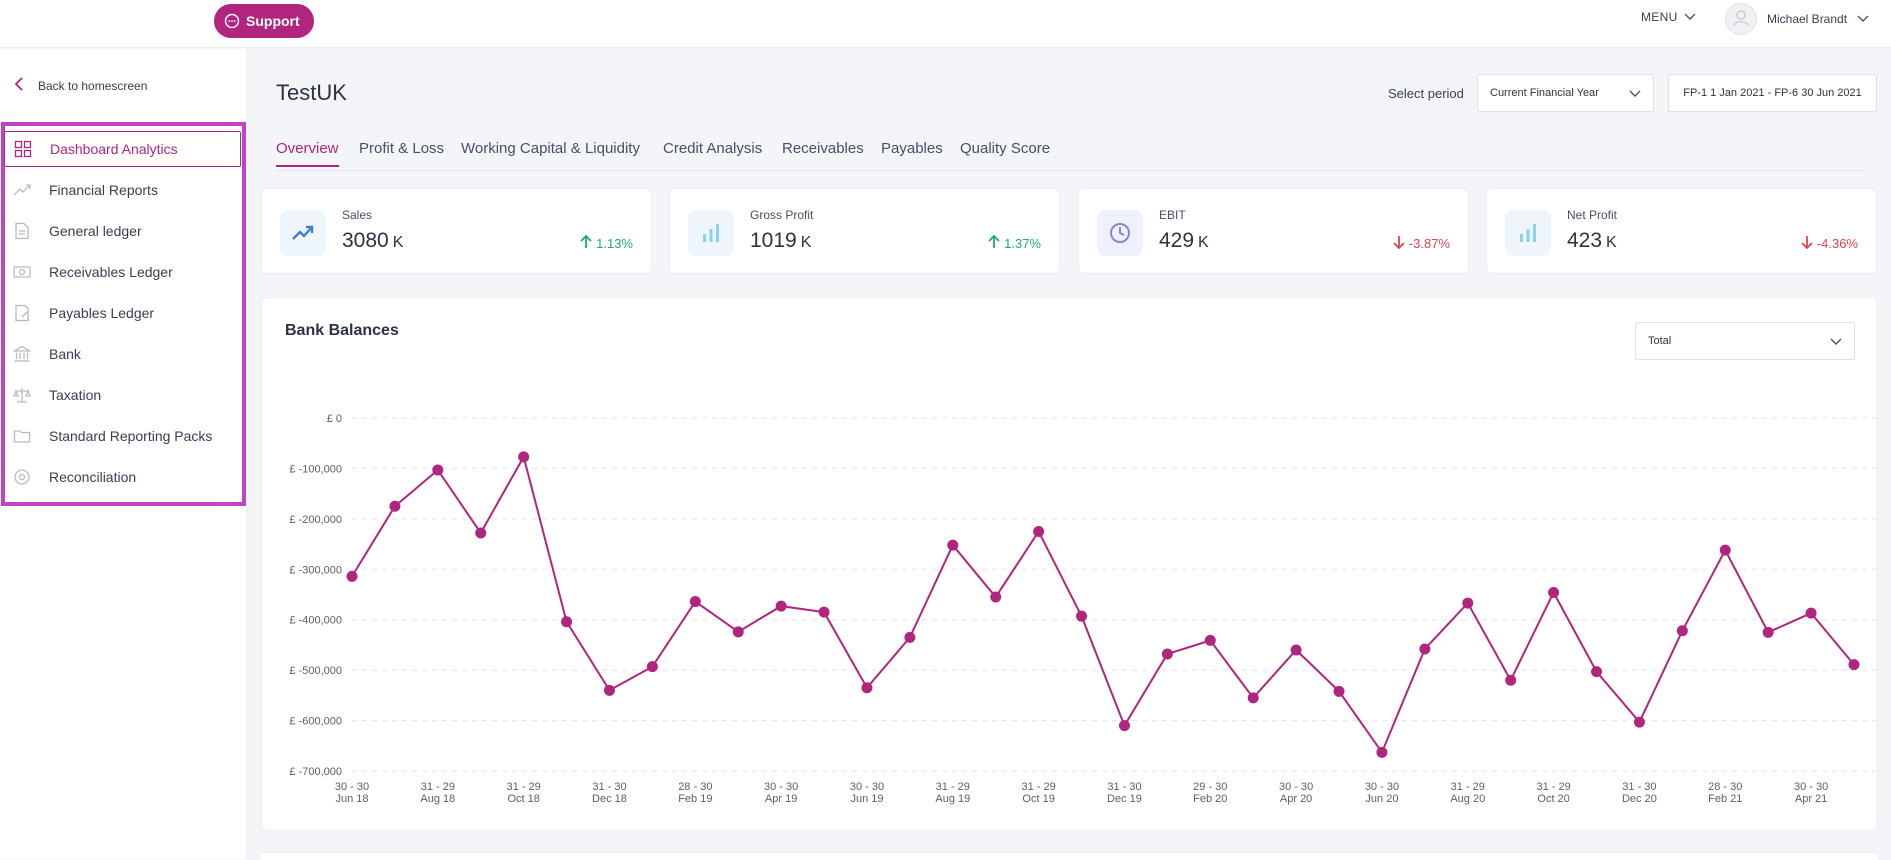 This screenshot has width=1891, height=860. I want to click on tab-working-capital-liquidity: Working Capital & Liquidity, so click(550, 148).